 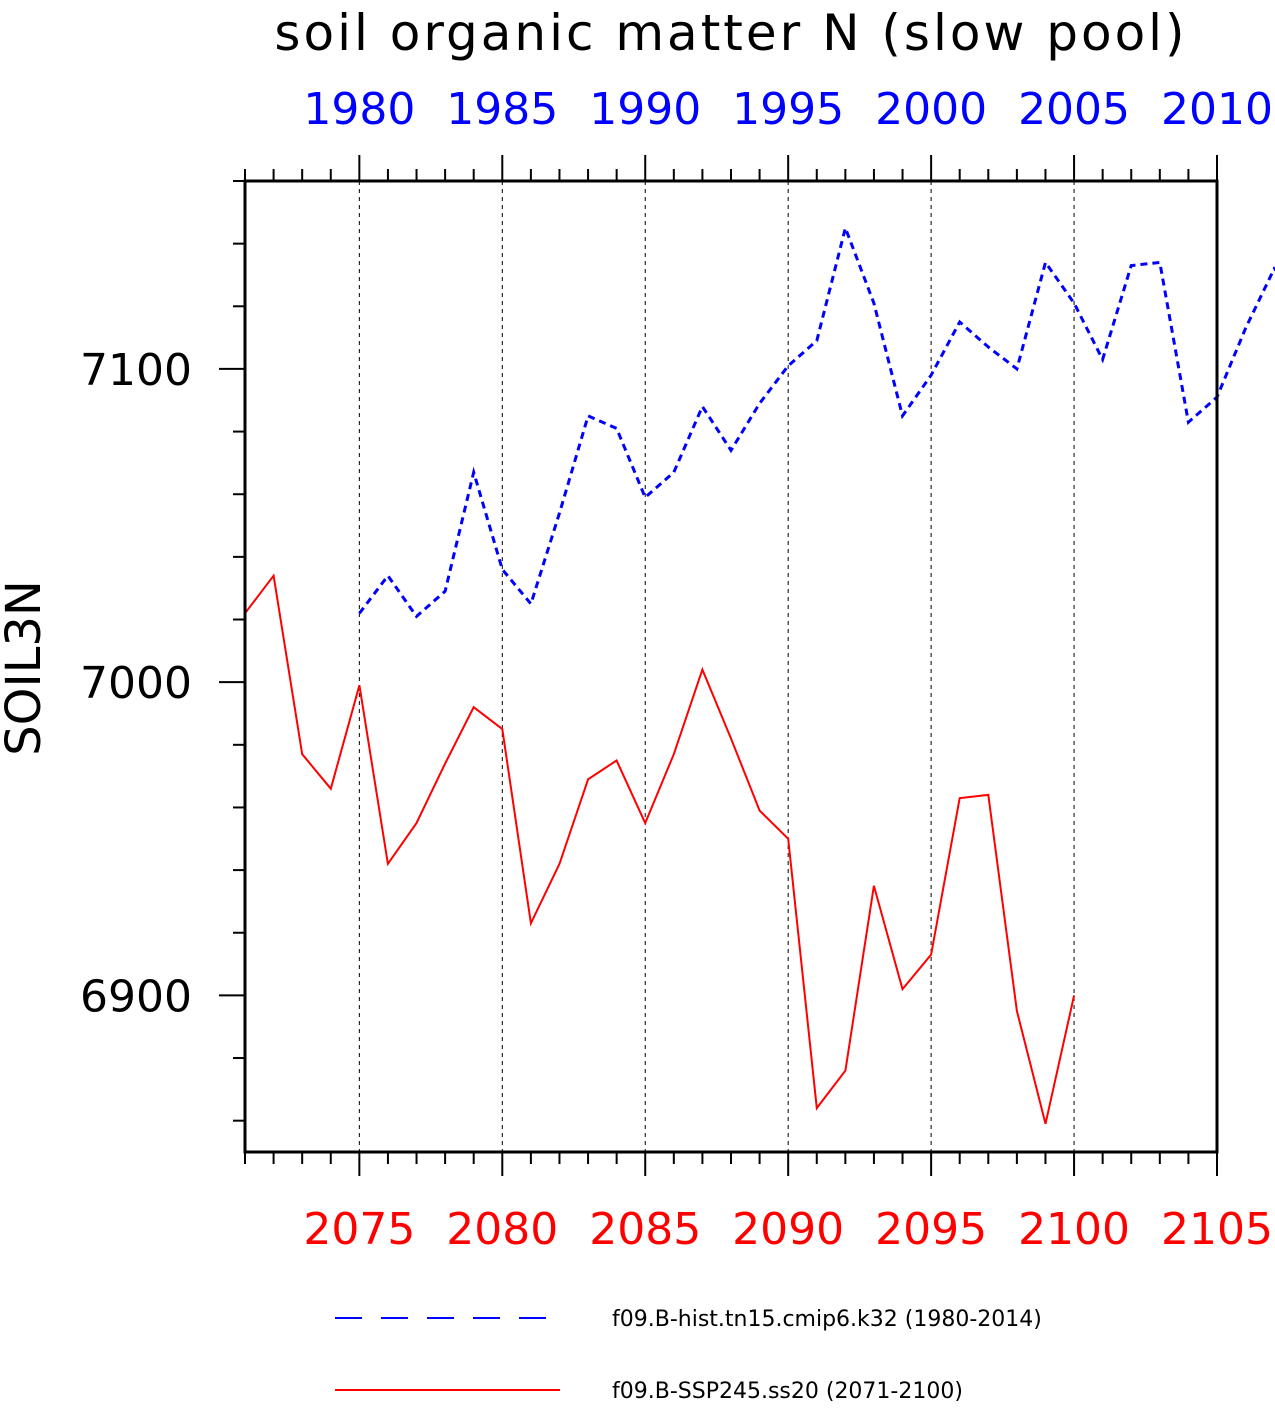 What do you see at coordinates (788, 1229) in the screenshot?
I see `bottom-tick-label-3: 2090` at bounding box center [788, 1229].